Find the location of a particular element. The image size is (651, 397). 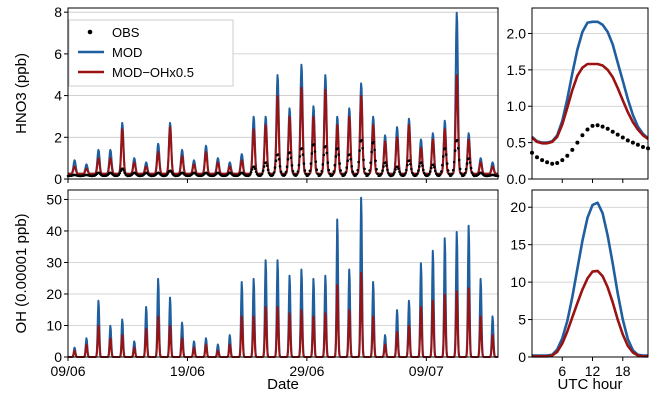

hno3-diurnal-axes-frame is located at coordinates (590, 93).